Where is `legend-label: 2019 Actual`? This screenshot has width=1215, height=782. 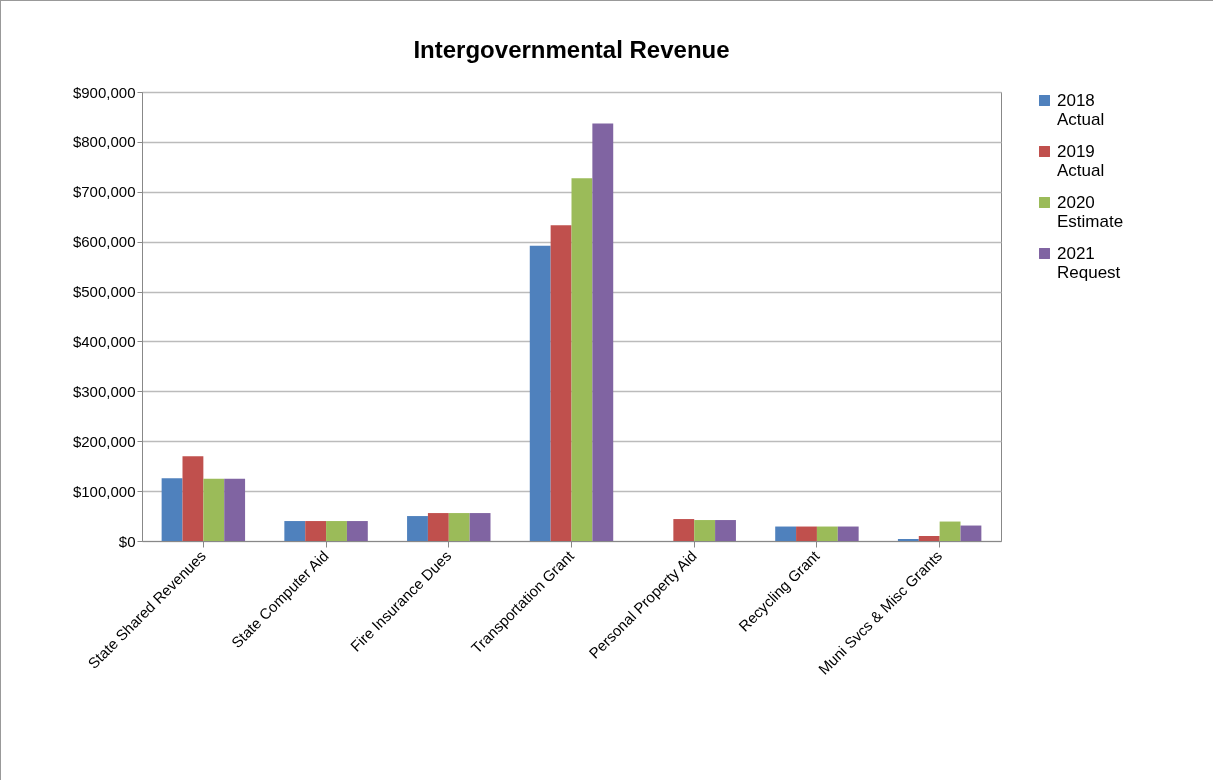 legend-label: 2019 Actual is located at coordinates (1081, 160).